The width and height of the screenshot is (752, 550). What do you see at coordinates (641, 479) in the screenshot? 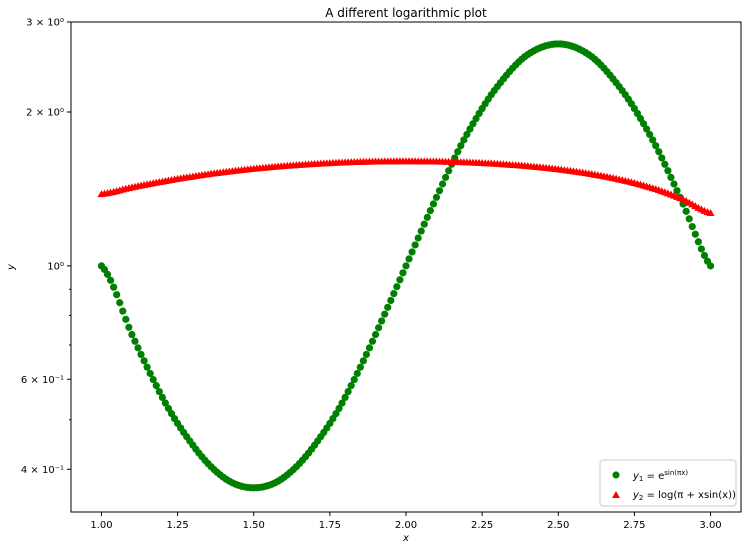
I see `legend-label-y1-sub: 1` at bounding box center [641, 479].